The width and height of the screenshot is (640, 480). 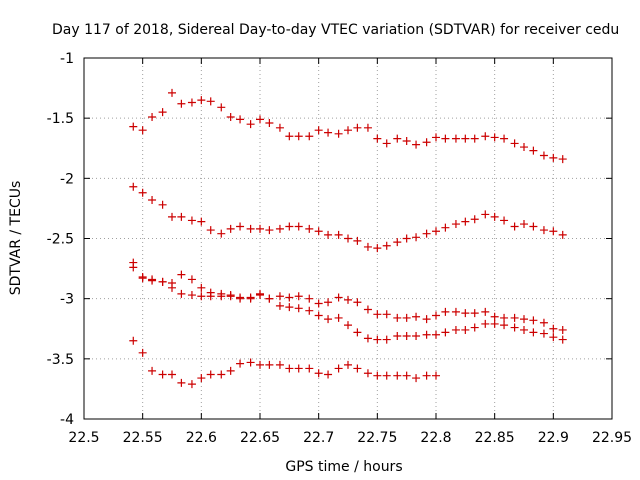 What do you see at coordinates (377, 438) in the screenshot?
I see `x-tick-label: 22.75` at bounding box center [377, 438].